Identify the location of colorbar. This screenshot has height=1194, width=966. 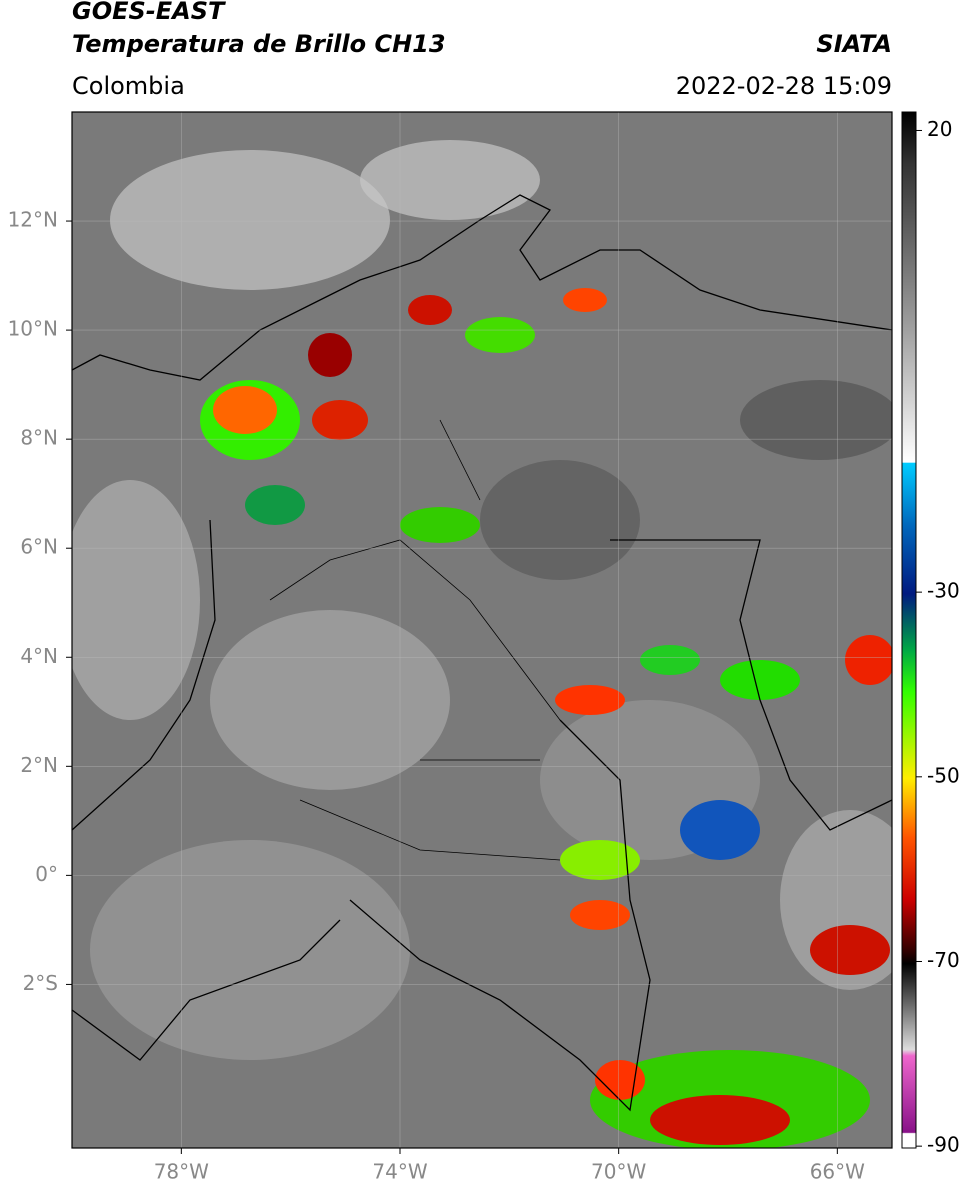
(909, 630).